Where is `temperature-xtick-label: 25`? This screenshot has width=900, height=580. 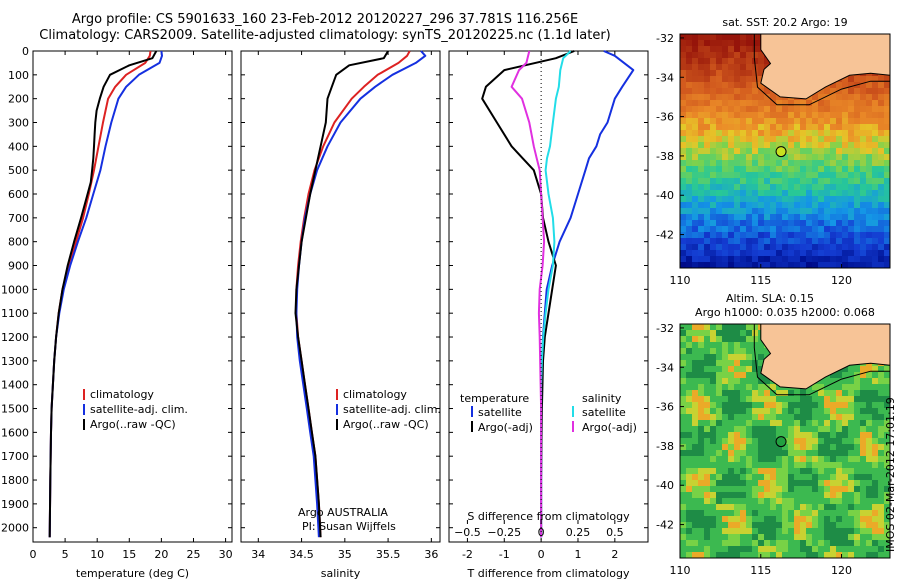
temperature-xtick-label: 25 is located at coordinates (193, 554).